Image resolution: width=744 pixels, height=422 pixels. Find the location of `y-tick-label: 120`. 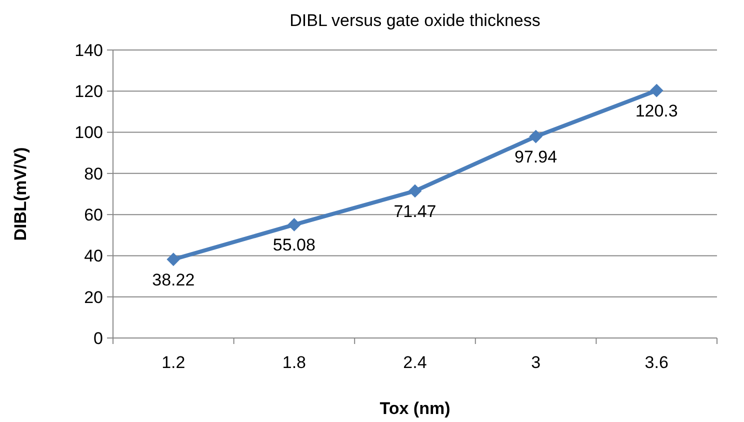

y-tick-label: 120 is located at coordinates (88, 92).